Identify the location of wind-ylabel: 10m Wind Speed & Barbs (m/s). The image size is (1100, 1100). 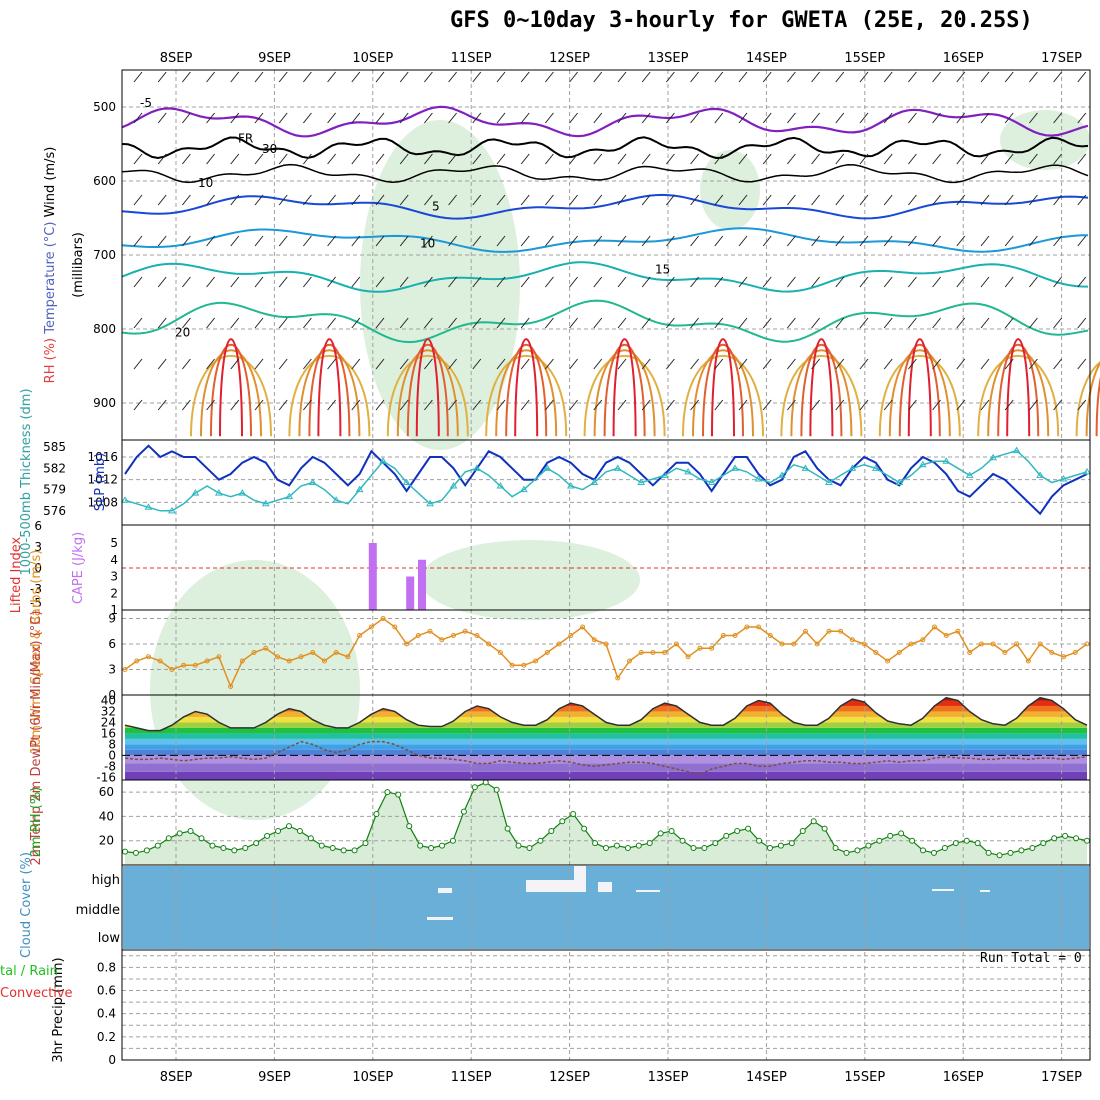
(36, 652).